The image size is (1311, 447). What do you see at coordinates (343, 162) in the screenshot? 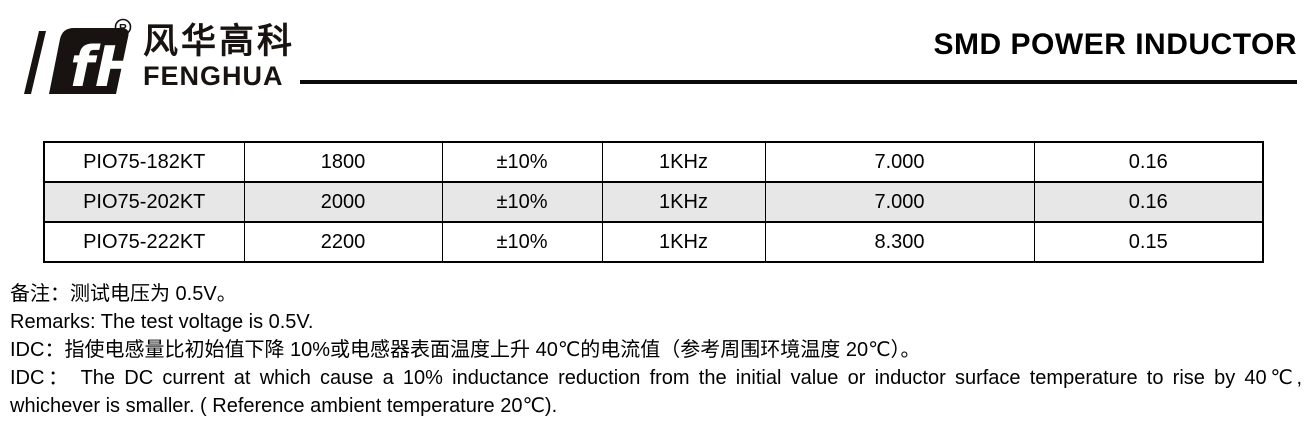
I see `inductance-cell: 1800` at bounding box center [343, 162].